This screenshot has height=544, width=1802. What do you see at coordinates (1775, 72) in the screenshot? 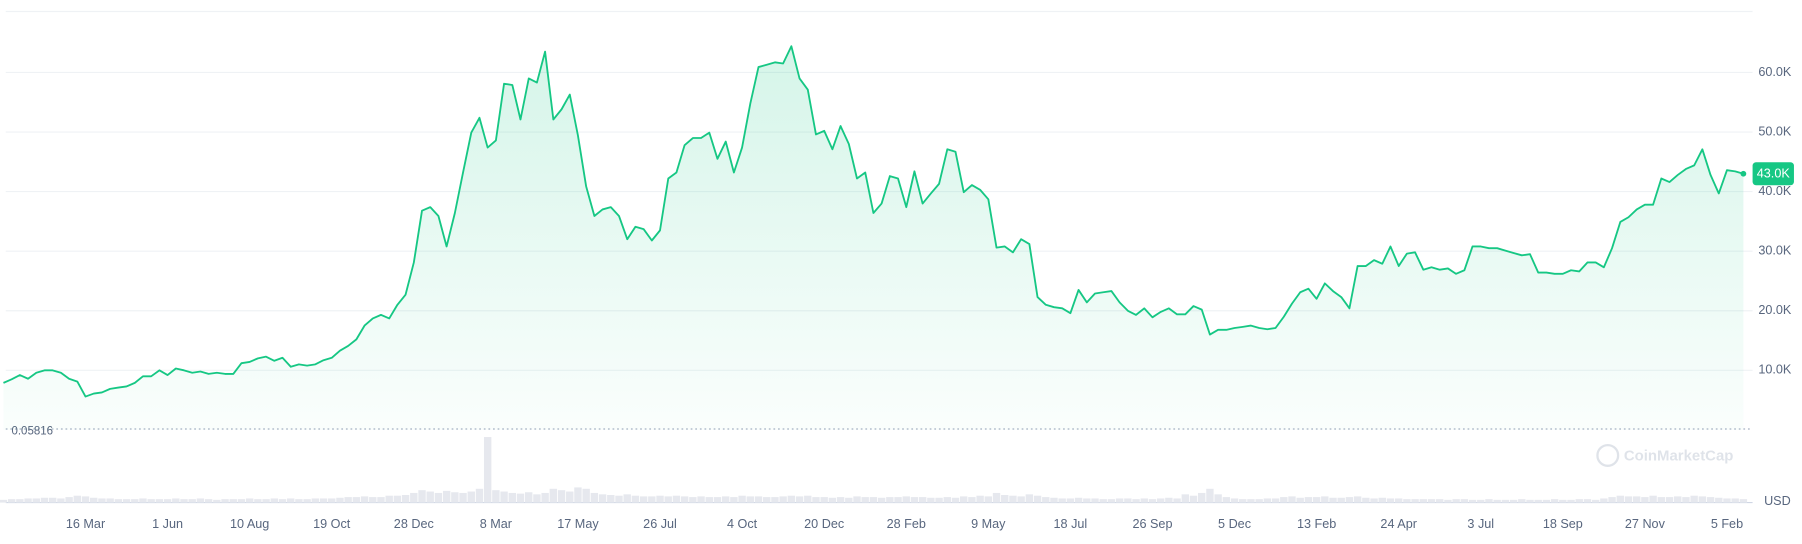
I see `y-tick-label: 60.0K` at bounding box center [1775, 72].